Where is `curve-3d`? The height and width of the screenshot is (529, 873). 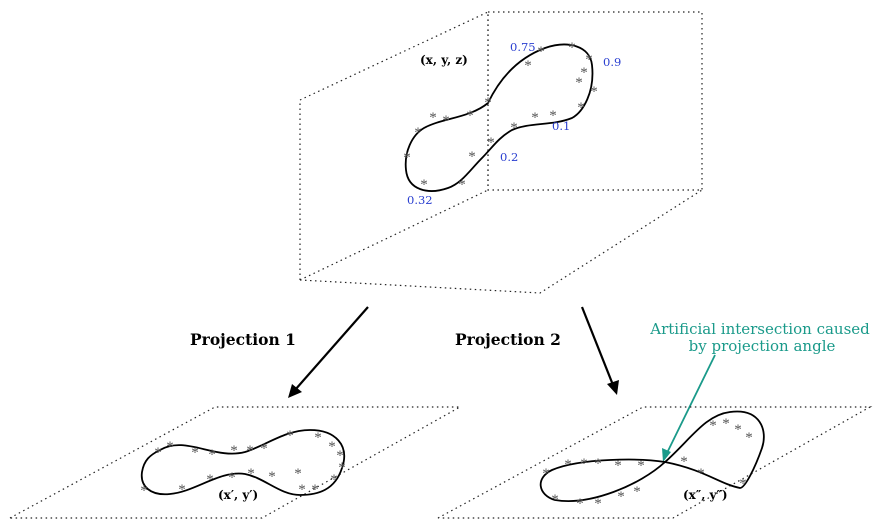
curve-3d is located at coordinates (499, 117).